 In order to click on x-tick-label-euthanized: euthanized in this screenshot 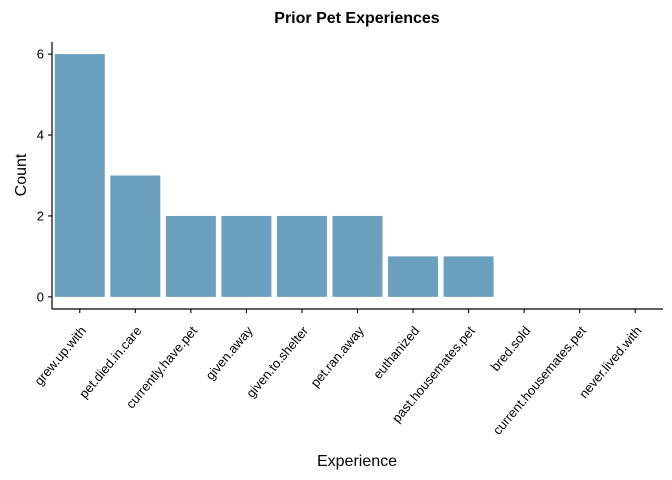, I will do `click(396, 352)`.